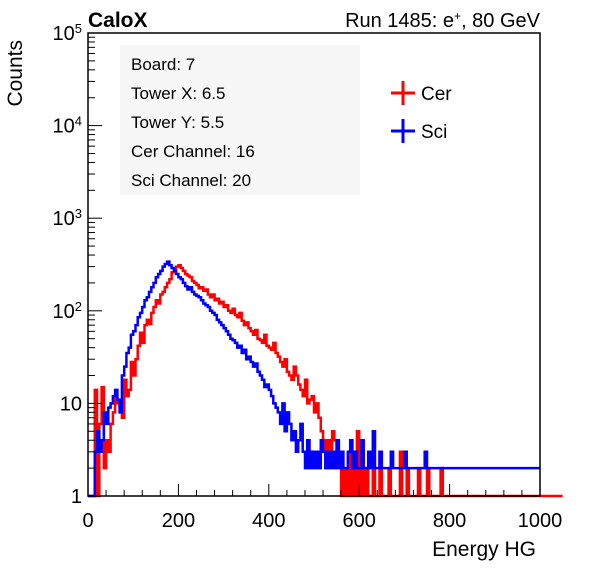  What do you see at coordinates (268, 521) in the screenshot?
I see `x-tick-label: 400` at bounding box center [268, 521].